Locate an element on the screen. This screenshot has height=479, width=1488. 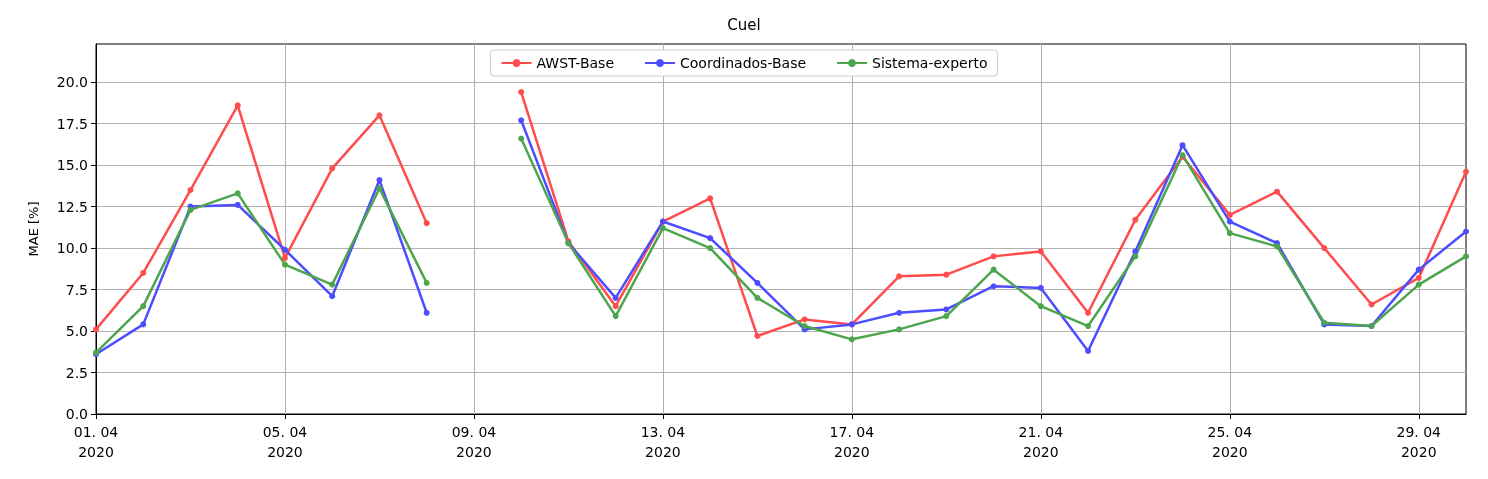
x-tick-label: 05. 04 2020 is located at coordinates (285, 442).